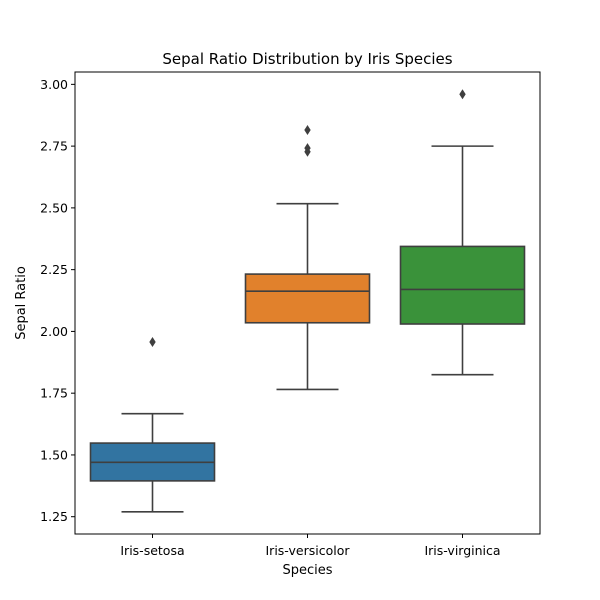  What do you see at coordinates (307, 59) in the screenshot?
I see `chart-title: Sepal Ratio Distribution by Iris Species` at bounding box center [307, 59].